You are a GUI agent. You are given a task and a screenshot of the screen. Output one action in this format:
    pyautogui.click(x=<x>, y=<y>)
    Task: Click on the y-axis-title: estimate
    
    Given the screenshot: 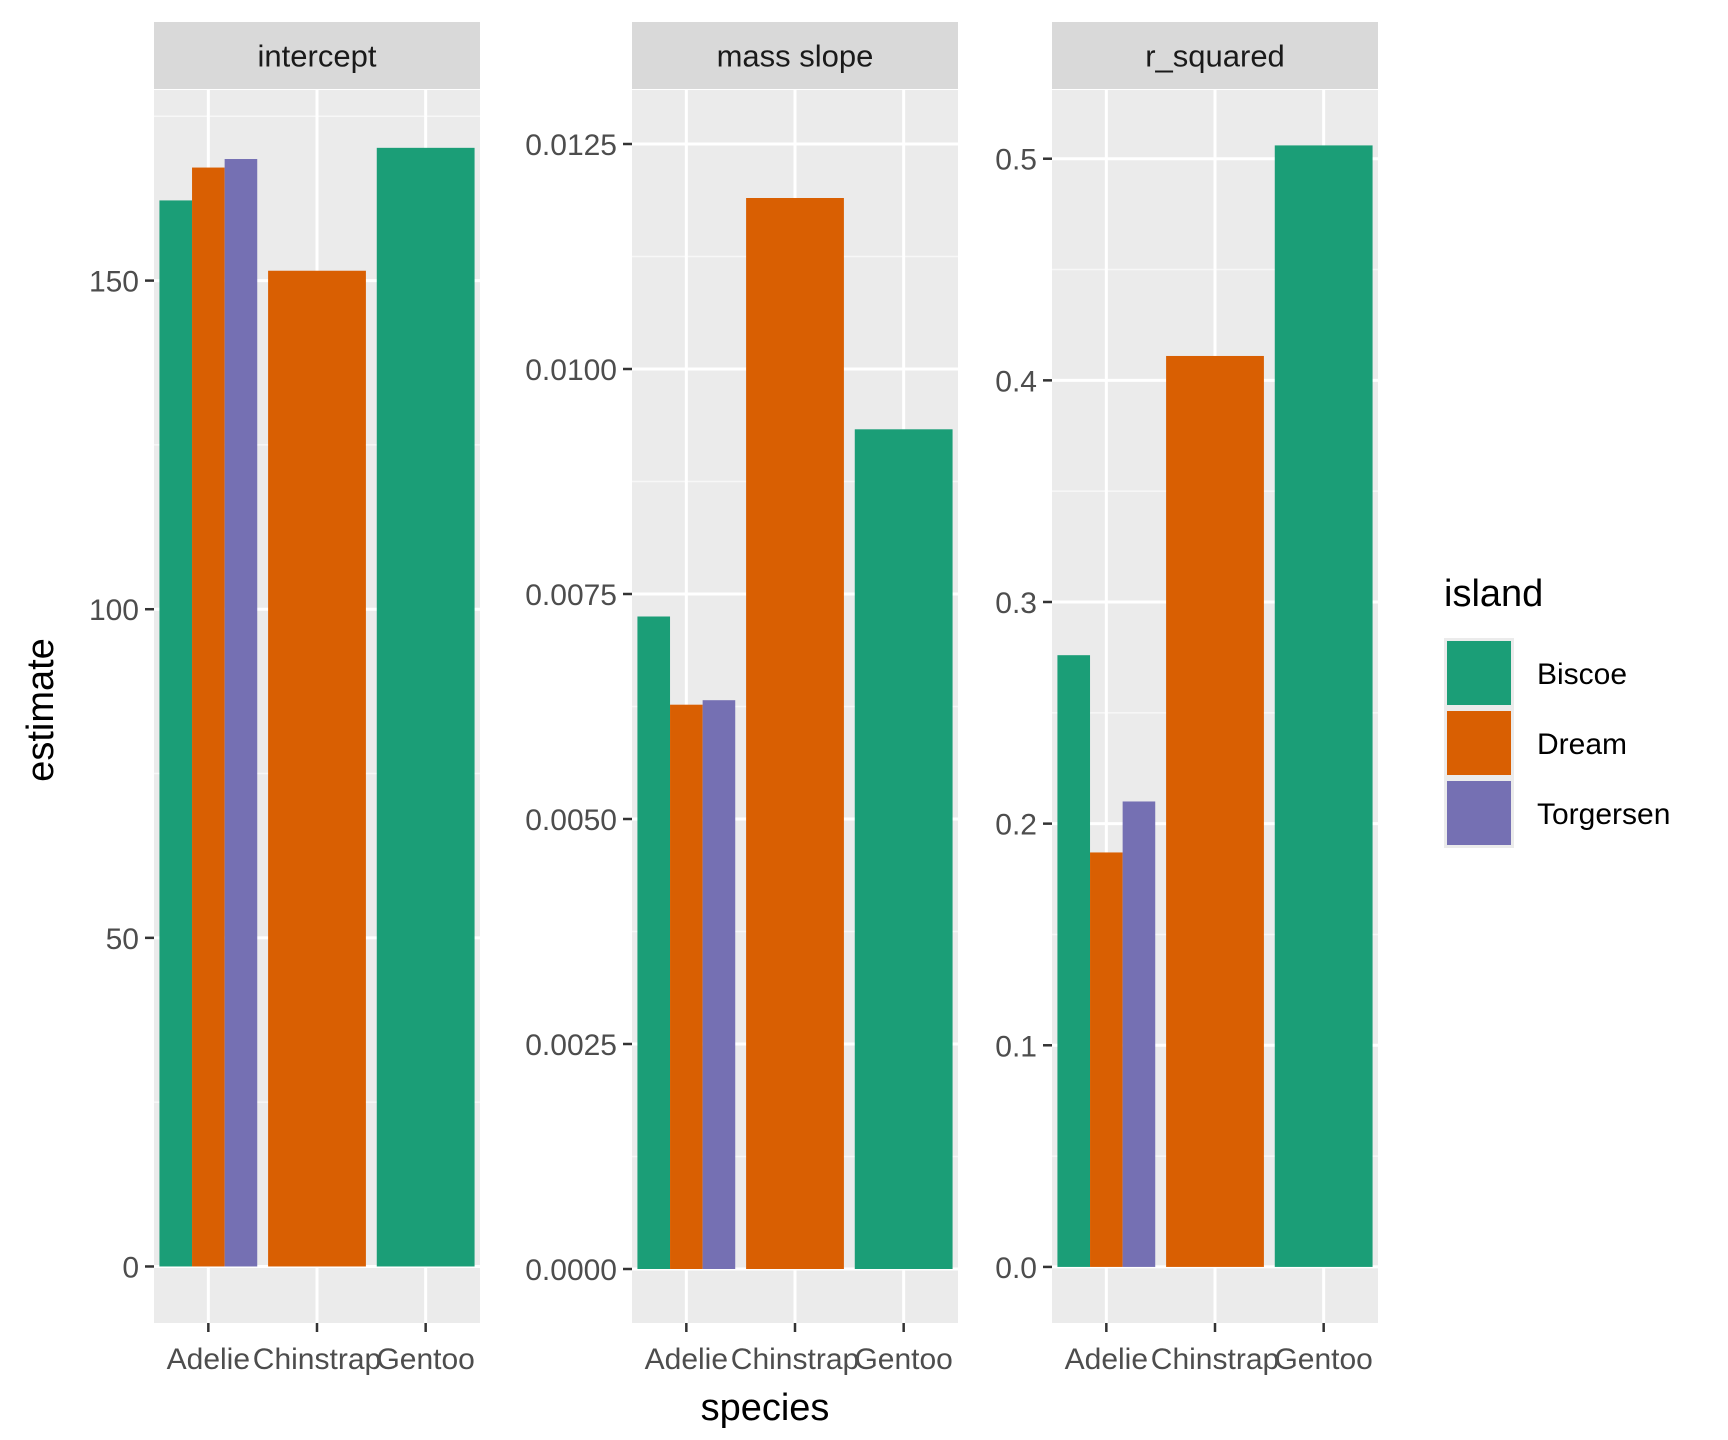 What is the action you would take?
    pyautogui.click(x=41, y=710)
    